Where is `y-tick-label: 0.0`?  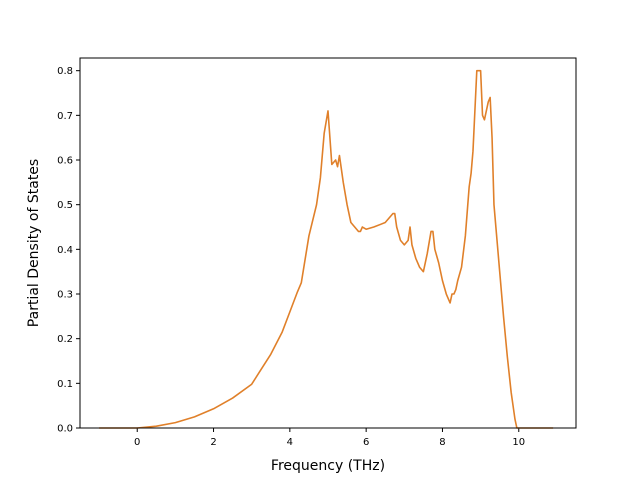
y-tick-label: 0.0 is located at coordinates (65, 429).